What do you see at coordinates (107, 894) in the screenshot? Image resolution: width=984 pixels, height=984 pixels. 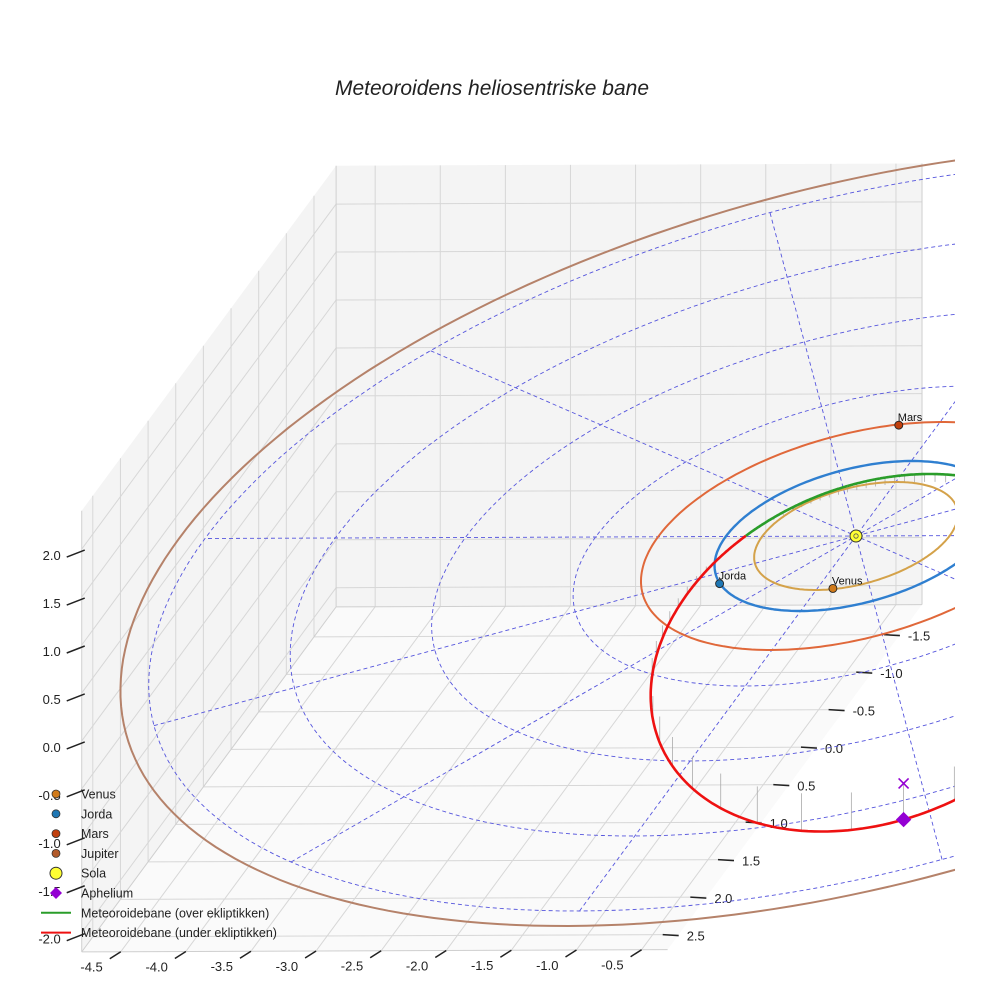 I see `legend-label-aphelium: Aphelium` at bounding box center [107, 894].